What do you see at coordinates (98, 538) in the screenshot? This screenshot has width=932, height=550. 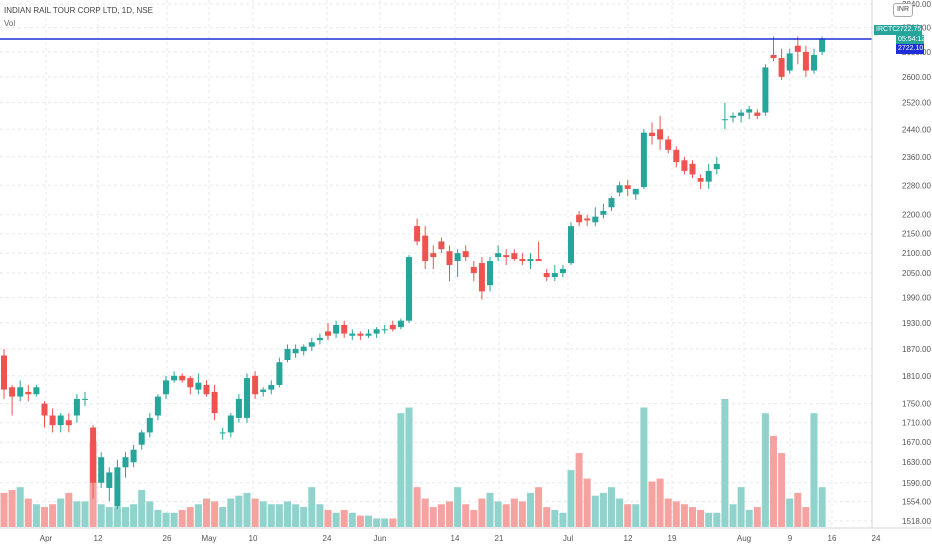 I see `time-tick-label: 12` at bounding box center [98, 538].